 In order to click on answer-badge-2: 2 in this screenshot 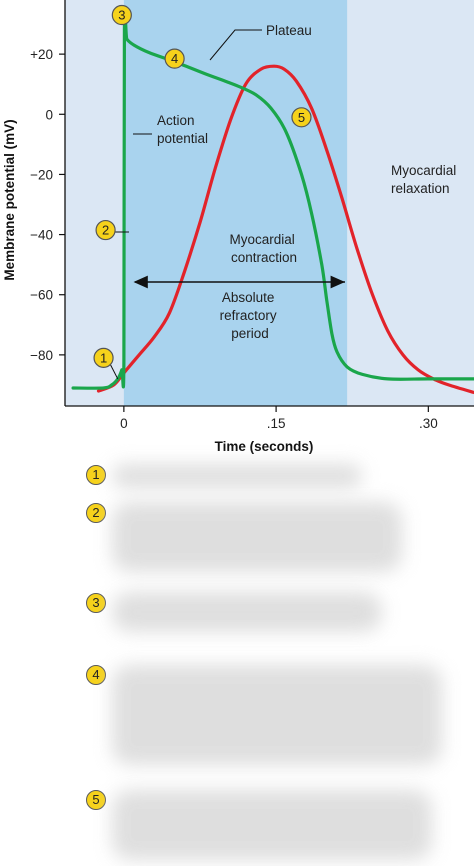, I will do `click(96, 513)`.